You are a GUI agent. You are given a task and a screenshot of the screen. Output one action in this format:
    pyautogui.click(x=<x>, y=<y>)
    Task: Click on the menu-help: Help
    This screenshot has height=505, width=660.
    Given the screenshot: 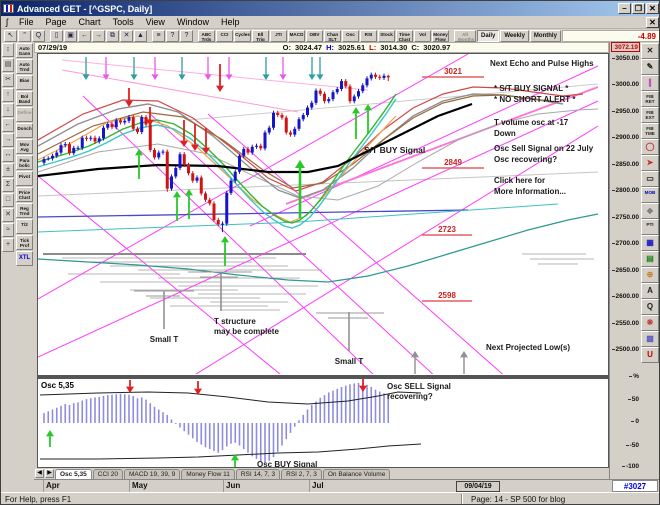 What is the action you would take?
    pyautogui.click(x=230, y=21)
    